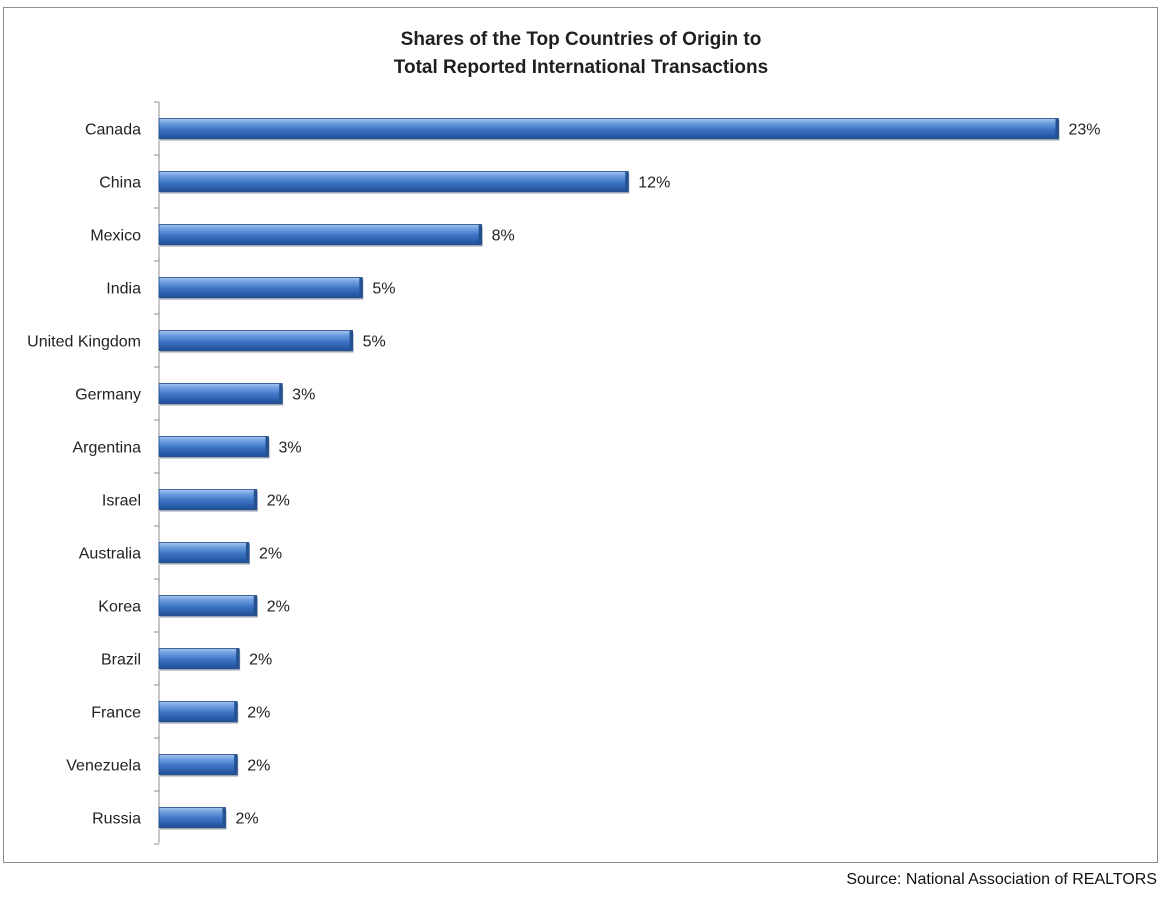  What do you see at coordinates (113, 130) in the screenshot?
I see `category-label: Canada` at bounding box center [113, 130].